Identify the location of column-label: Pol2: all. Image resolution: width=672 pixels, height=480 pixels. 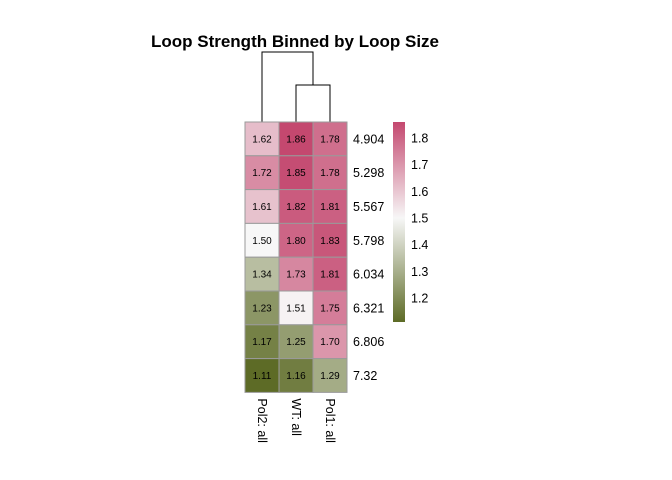
(262, 420).